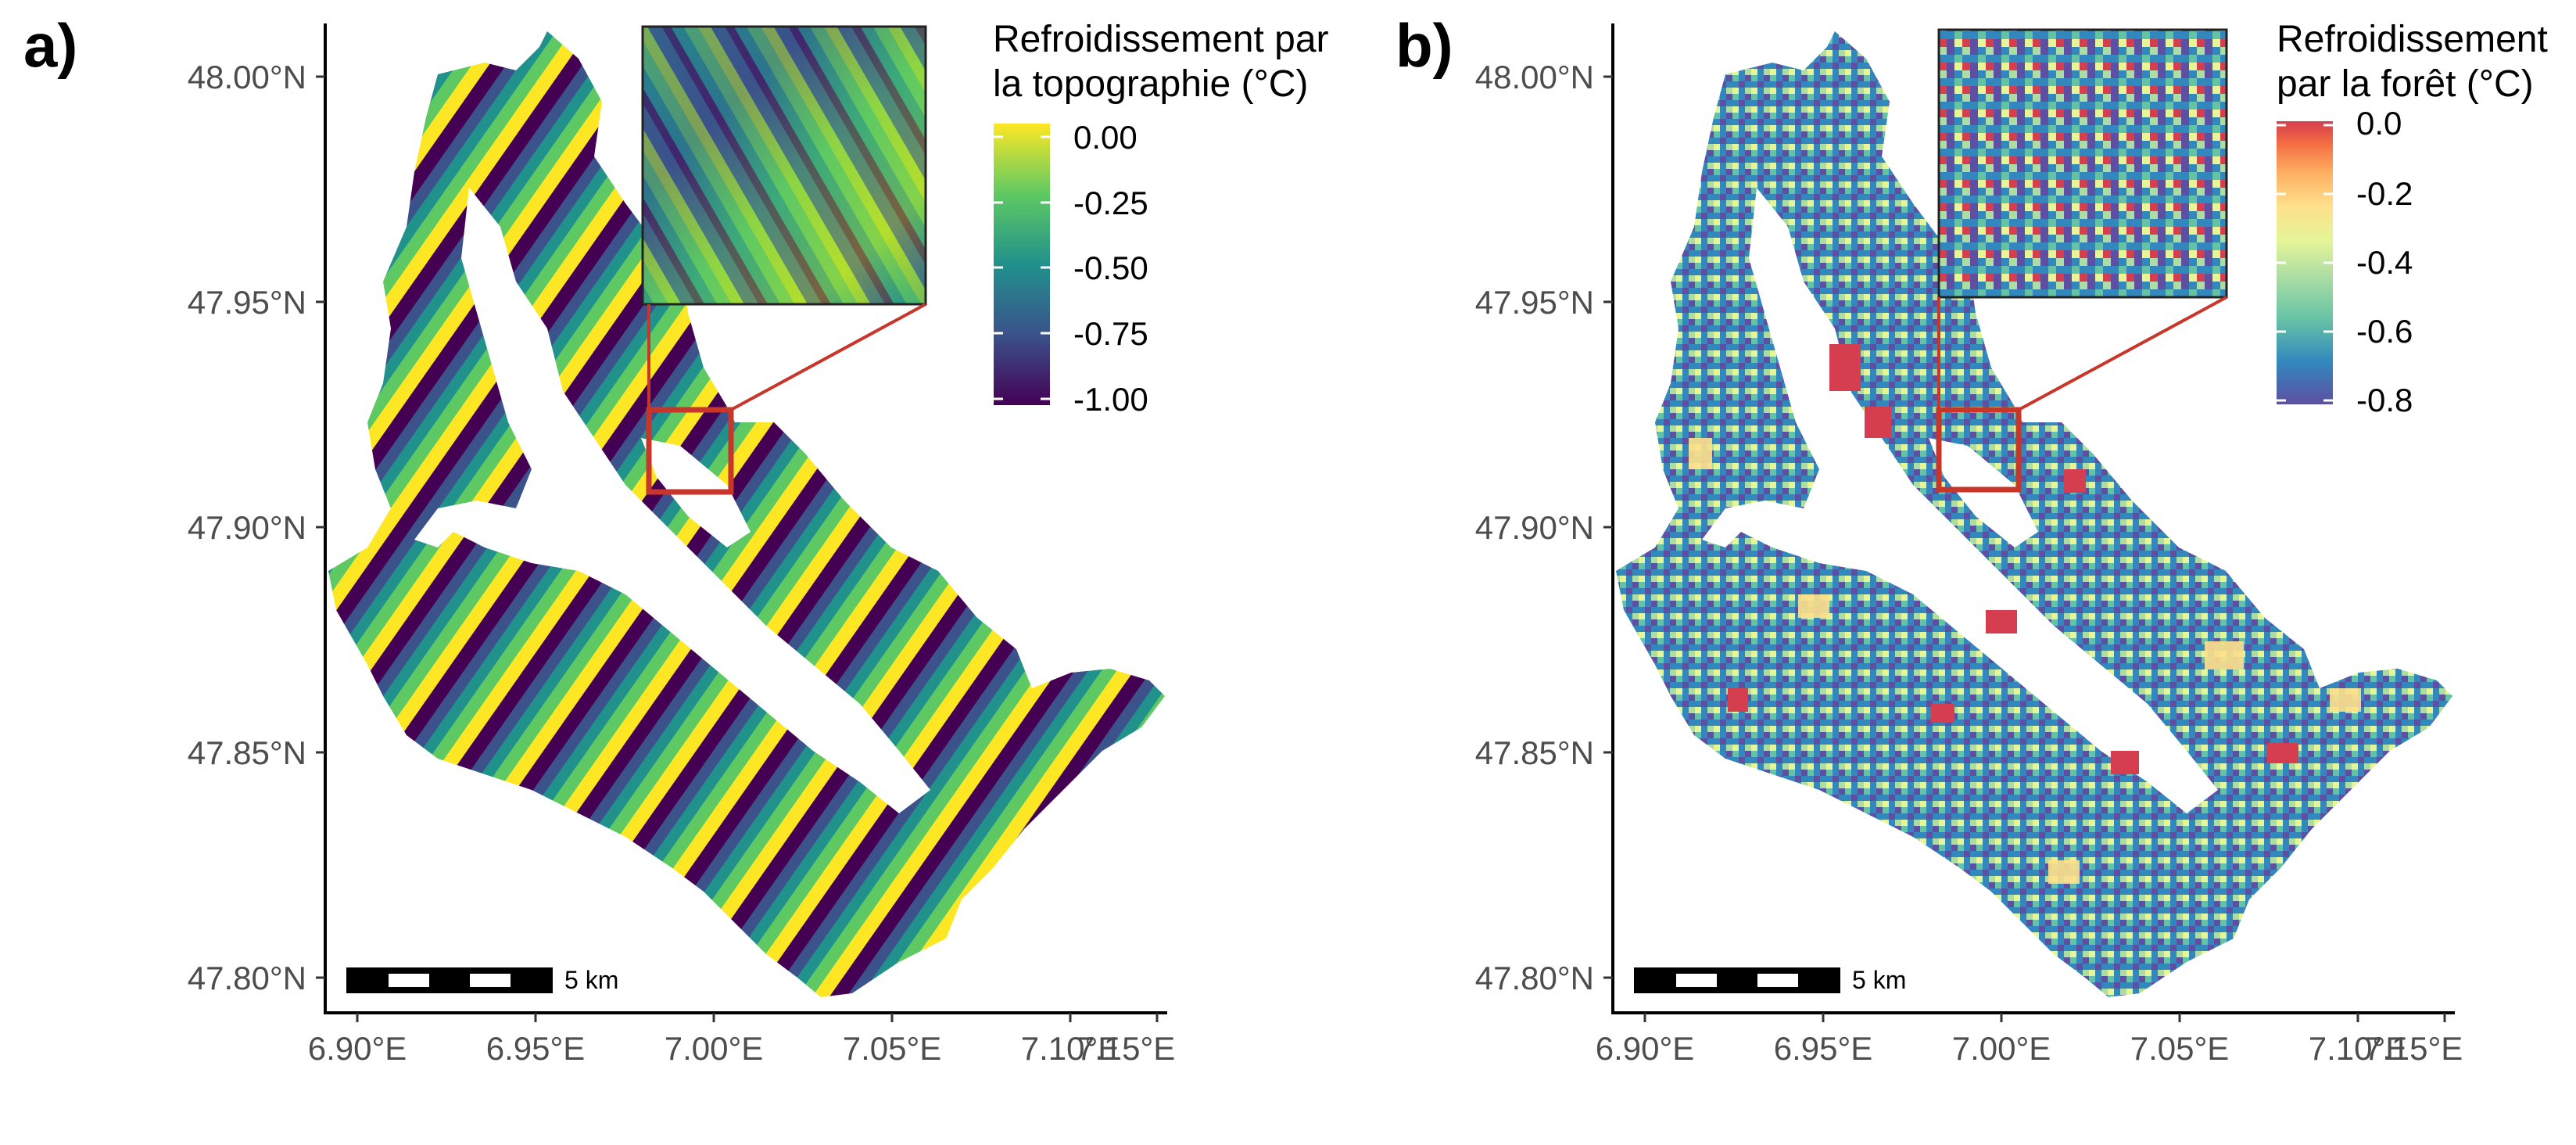 This screenshot has width=2576, height=1145. I want to click on yellow-patches, so click(2025, 661).